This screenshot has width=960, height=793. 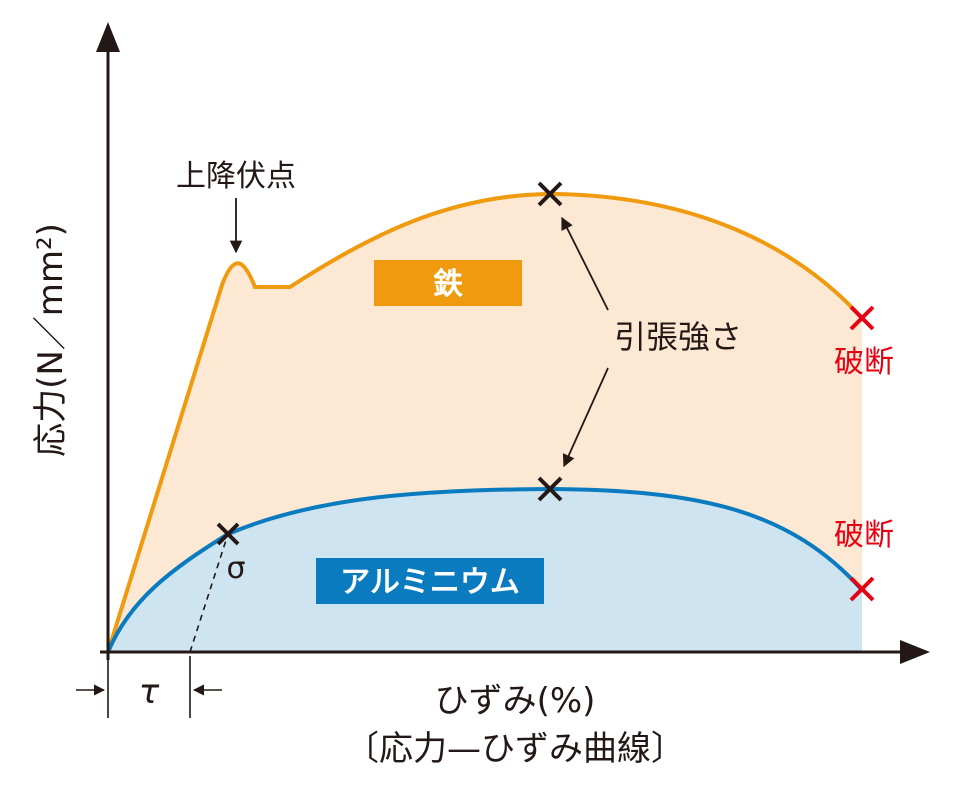 I want to click on aluminum-badge, so click(x=430, y=581).